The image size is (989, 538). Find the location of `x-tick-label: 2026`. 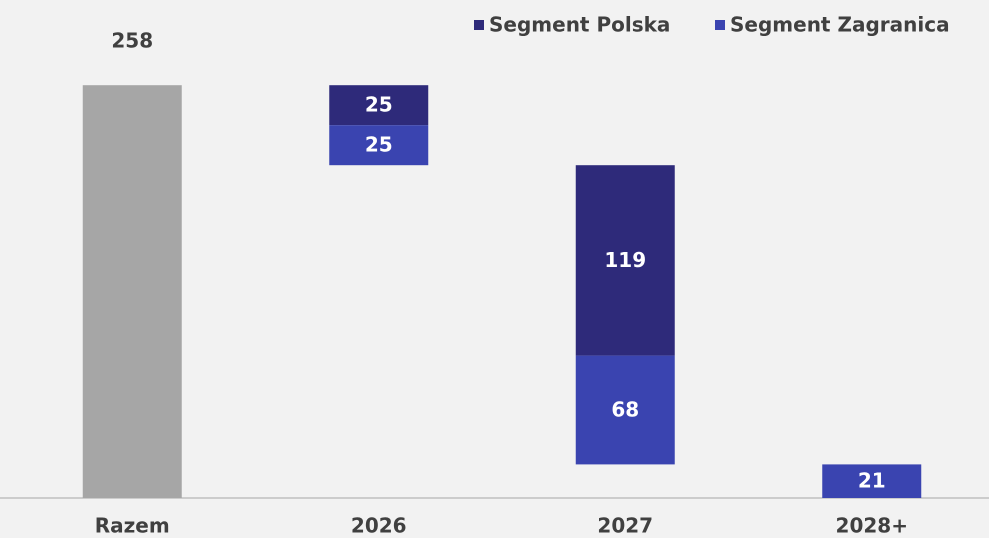

x-tick-label: 2026 is located at coordinates (379, 526).